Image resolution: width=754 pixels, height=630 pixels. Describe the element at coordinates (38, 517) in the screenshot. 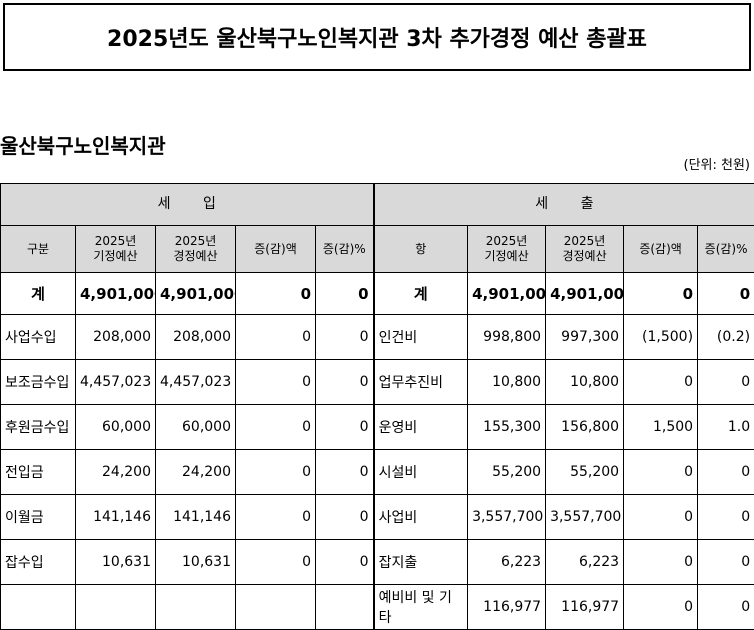

I see `table-cell: 이월금` at that location.